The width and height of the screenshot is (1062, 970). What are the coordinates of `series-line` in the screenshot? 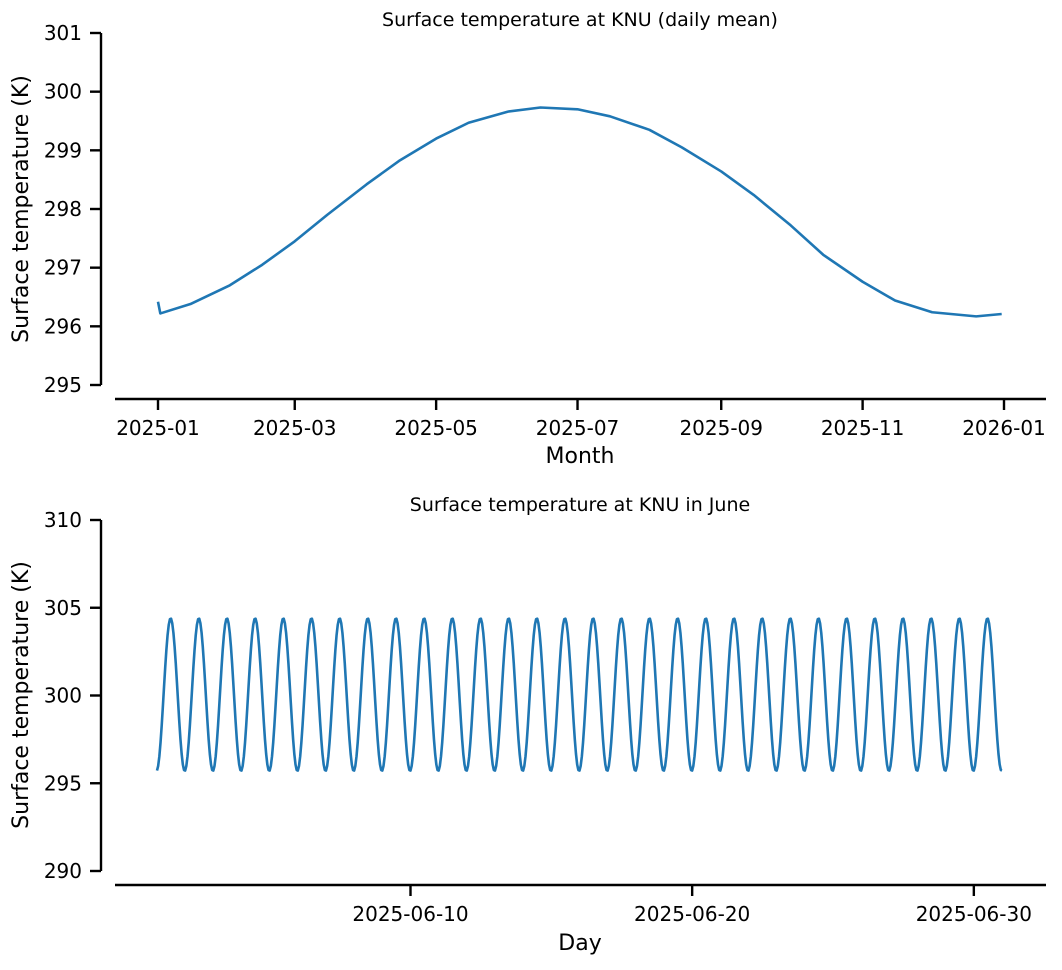 It's located at (579, 694).